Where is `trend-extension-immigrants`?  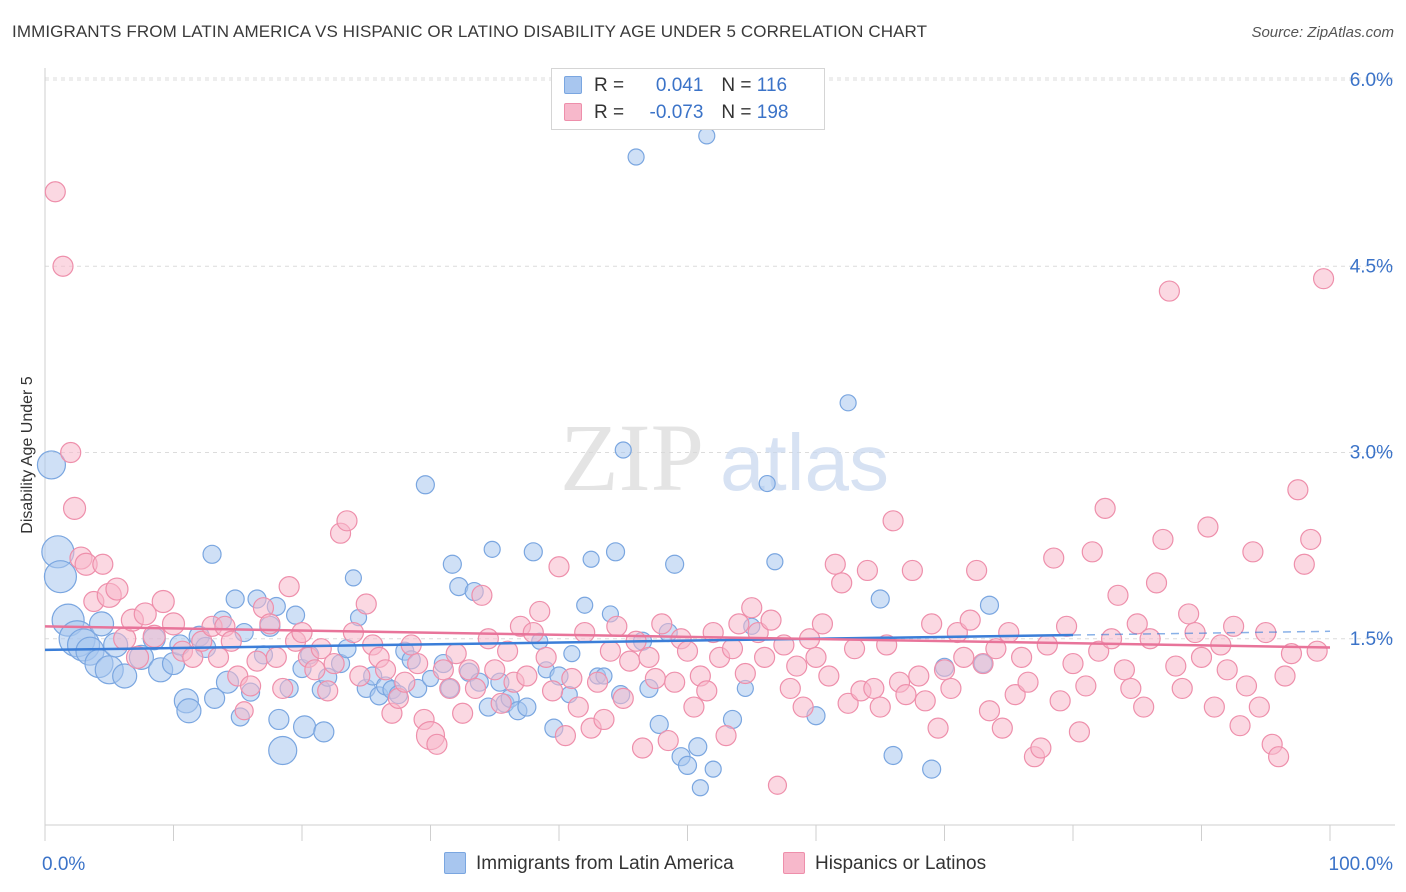 trend-extension-immigrants is located at coordinates (1201, 633).